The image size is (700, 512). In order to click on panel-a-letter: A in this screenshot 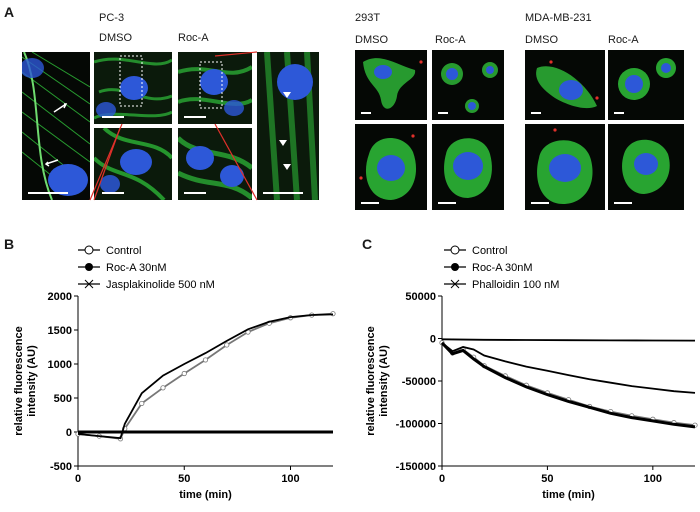, I will do `click(9, 12)`.